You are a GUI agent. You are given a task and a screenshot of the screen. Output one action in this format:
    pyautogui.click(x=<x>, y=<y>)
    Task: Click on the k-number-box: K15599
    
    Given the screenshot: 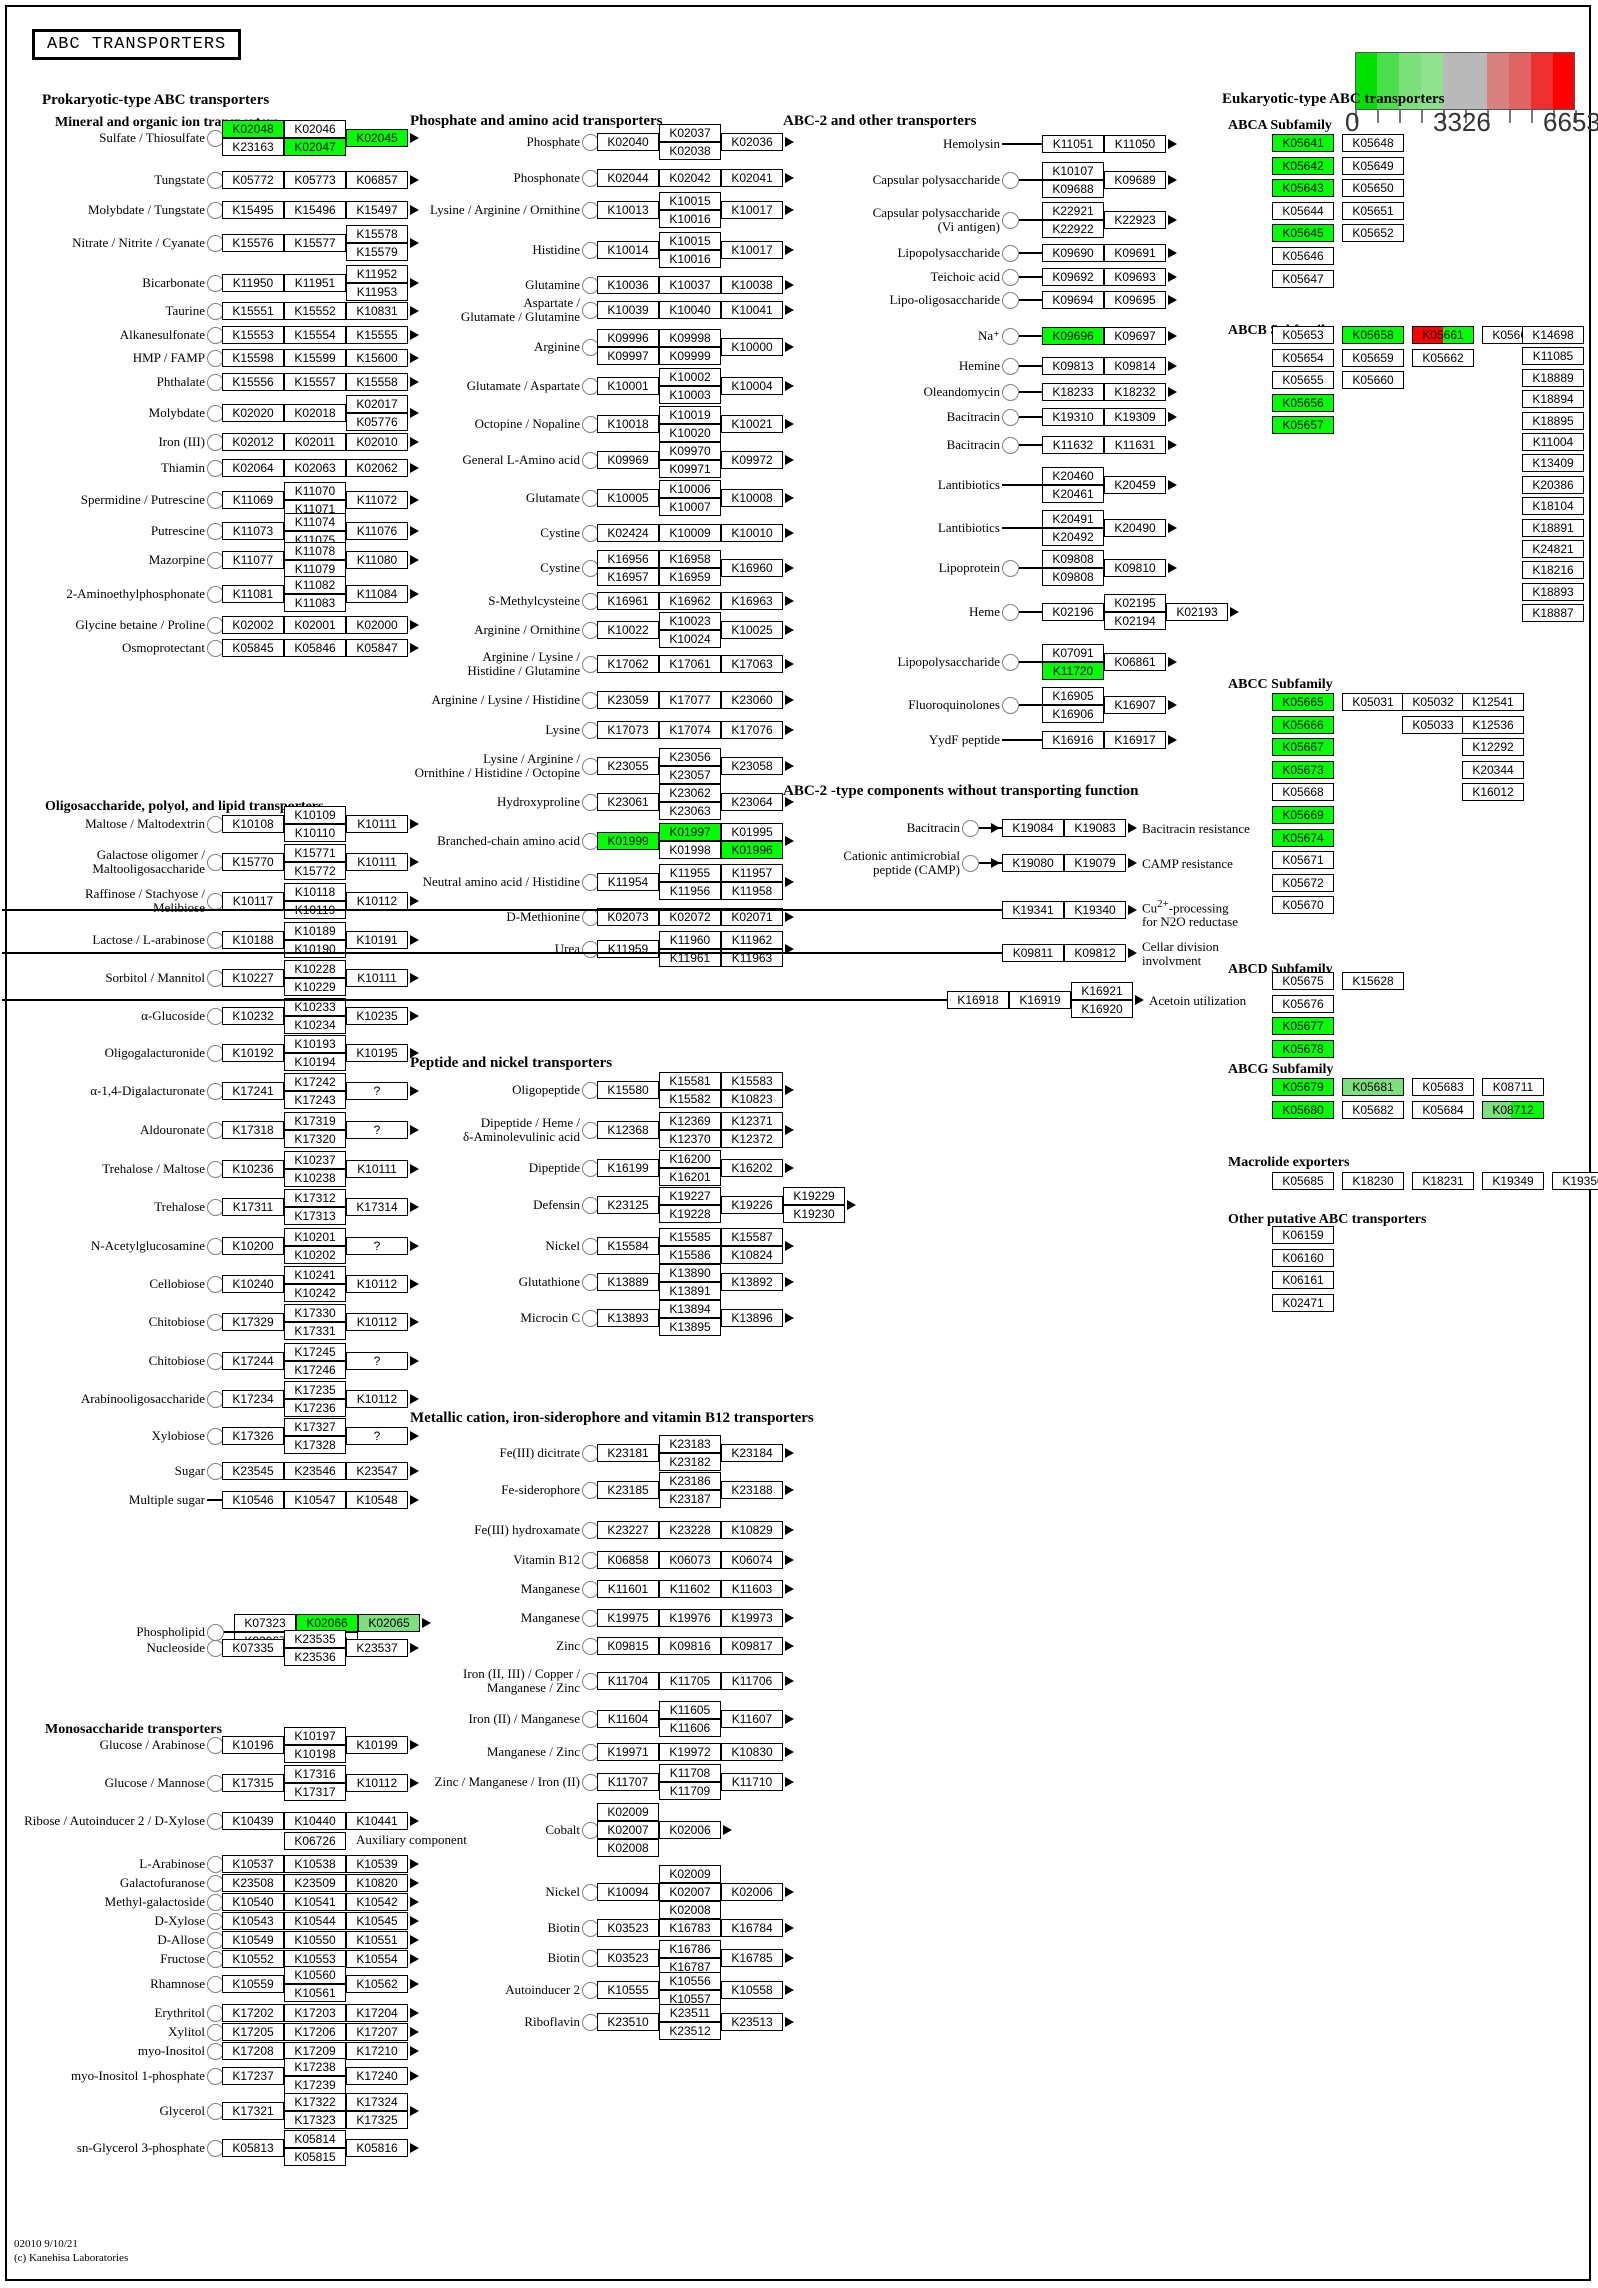 What is the action you would take?
    pyautogui.click(x=315, y=358)
    